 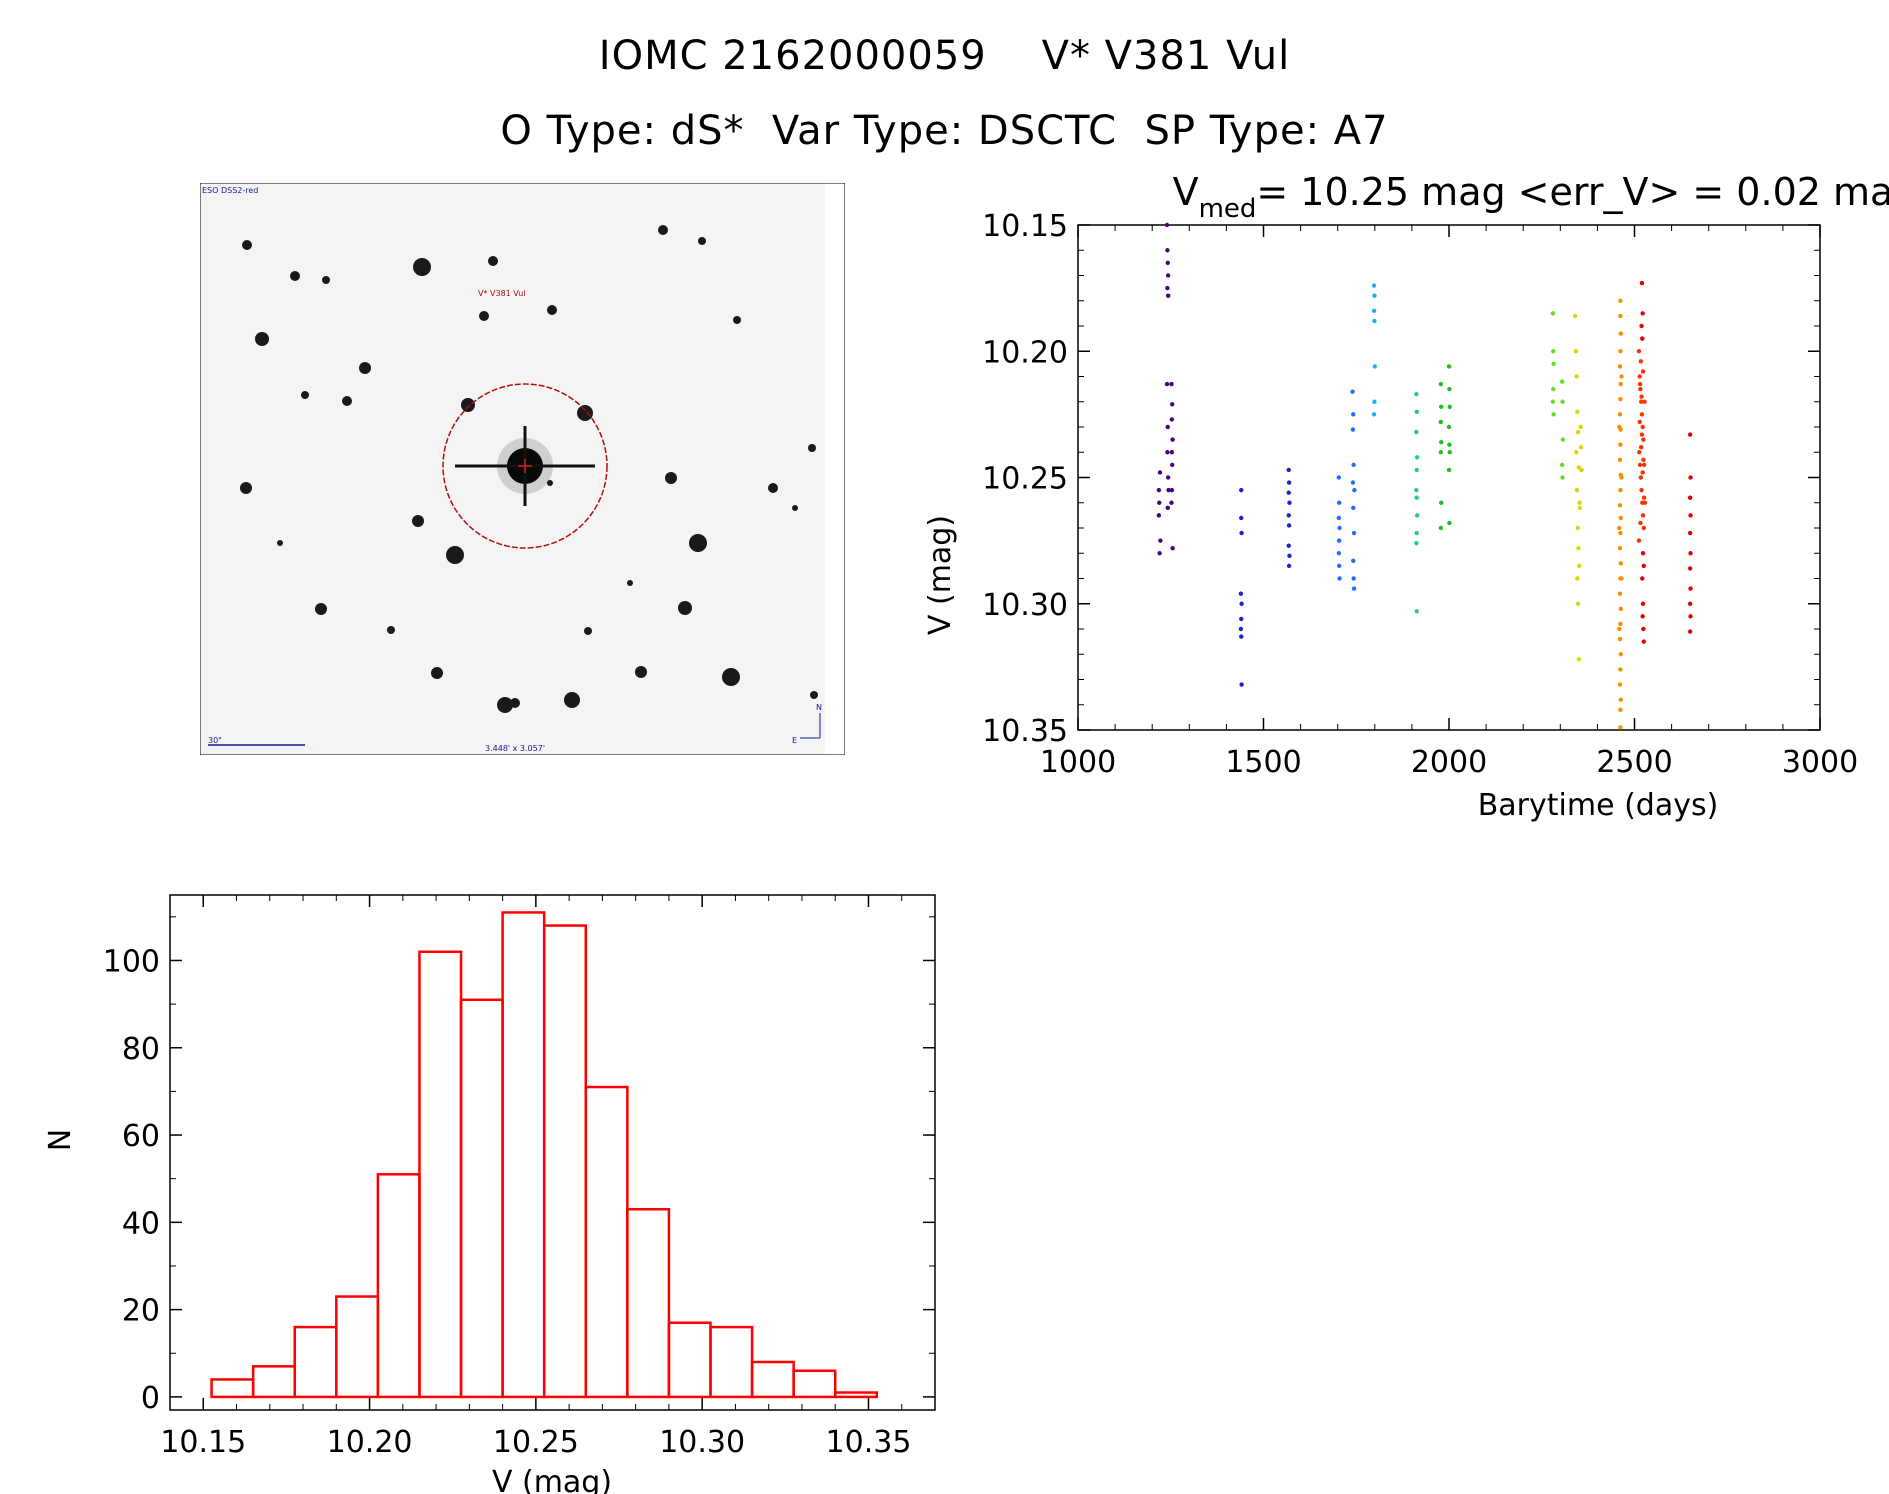 I want to click on y-tick-label: 10.25, so click(x=1025, y=479).